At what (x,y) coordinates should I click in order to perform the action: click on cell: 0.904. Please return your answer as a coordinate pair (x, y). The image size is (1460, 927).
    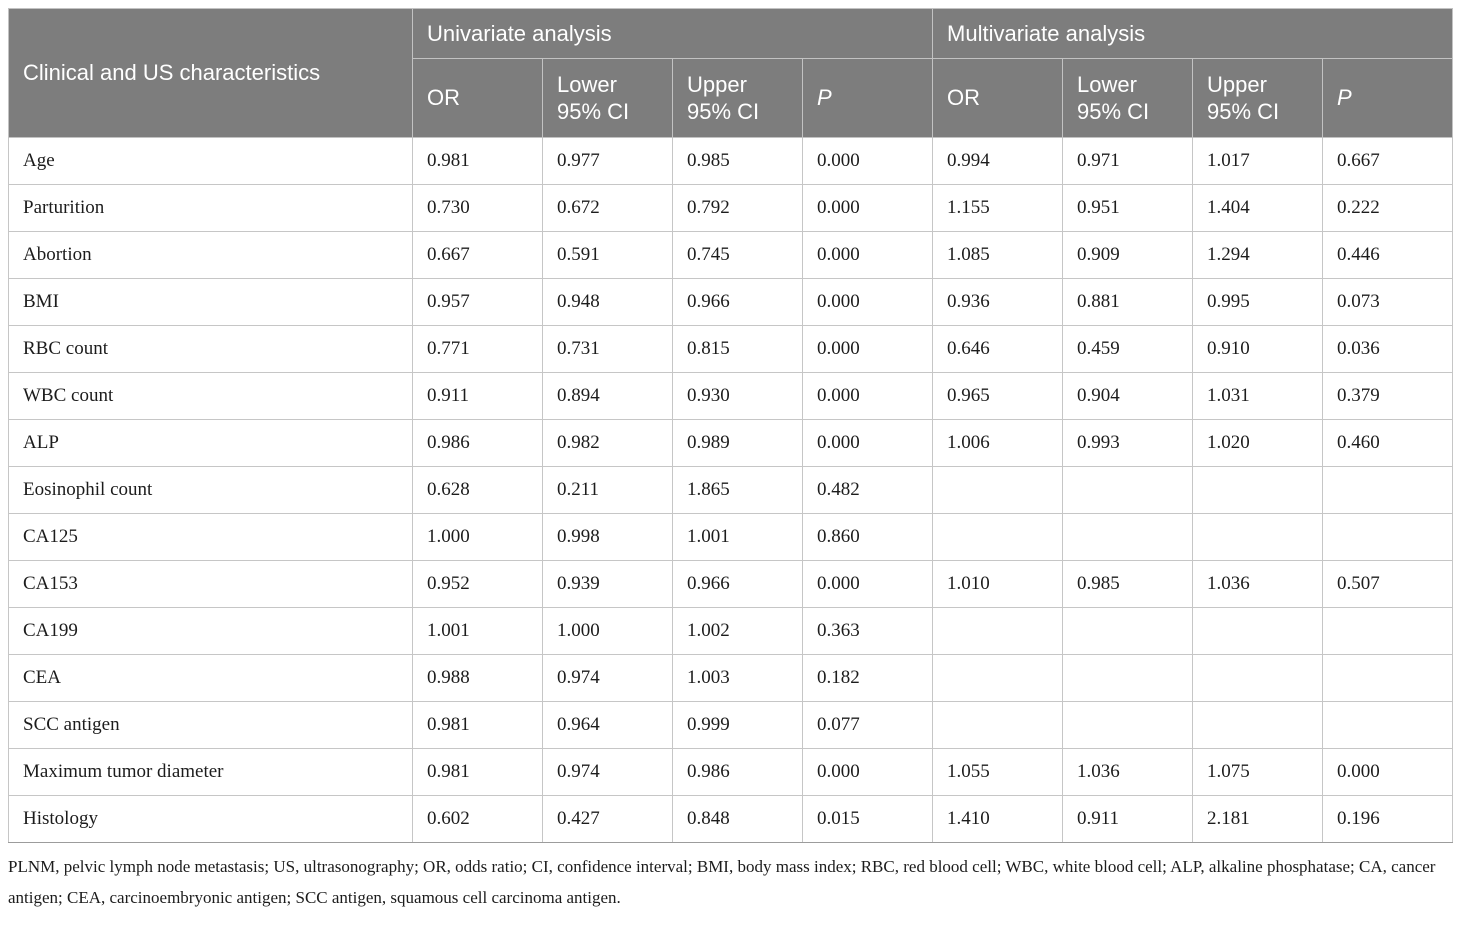
    Looking at the image, I should click on (1128, 396).